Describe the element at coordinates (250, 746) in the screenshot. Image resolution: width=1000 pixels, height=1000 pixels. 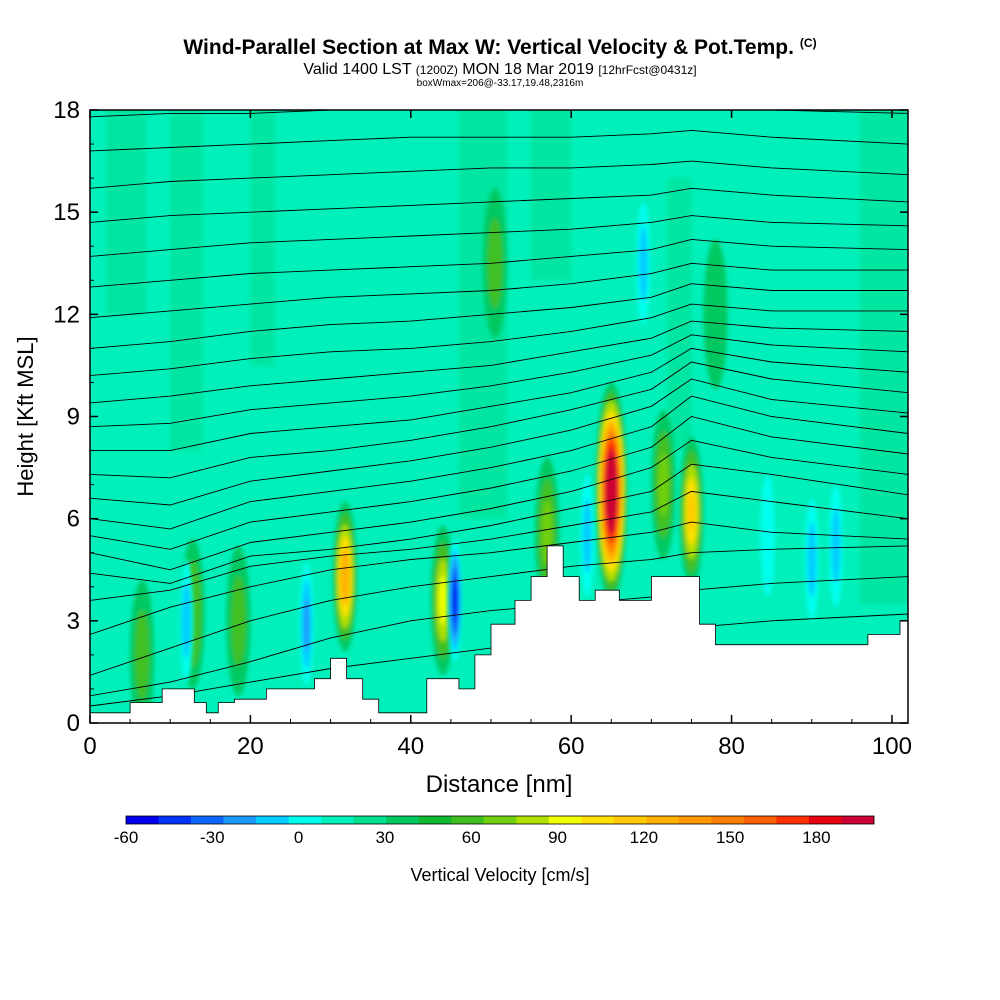
I see `x-tick-label: 20` at that location.